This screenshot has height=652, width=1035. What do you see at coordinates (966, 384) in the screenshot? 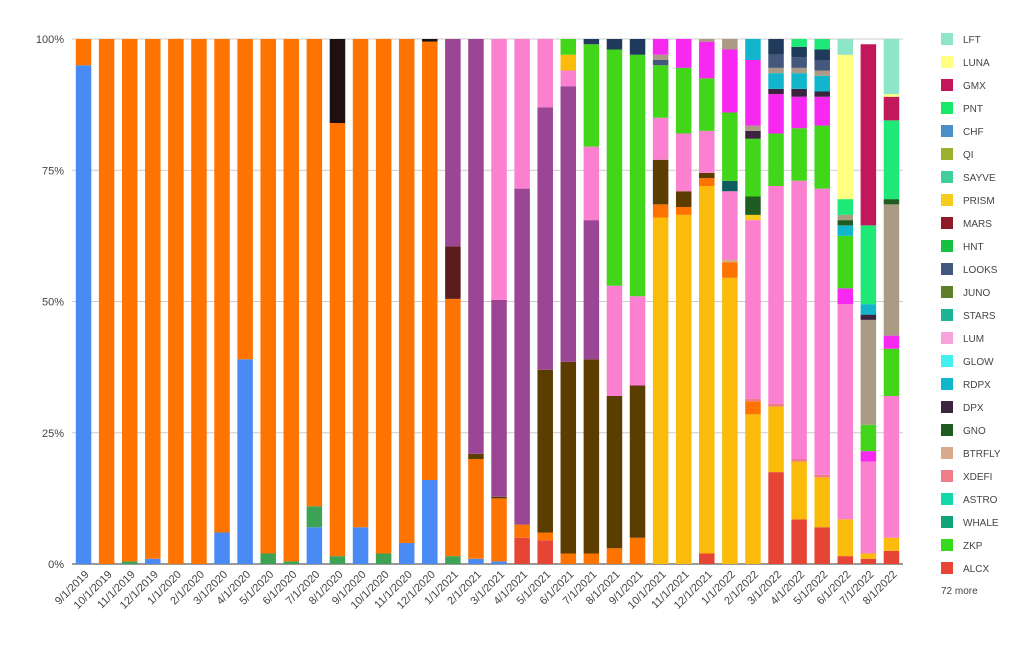
I see `legend-item: RDPX` at bounding box center [966, 384].